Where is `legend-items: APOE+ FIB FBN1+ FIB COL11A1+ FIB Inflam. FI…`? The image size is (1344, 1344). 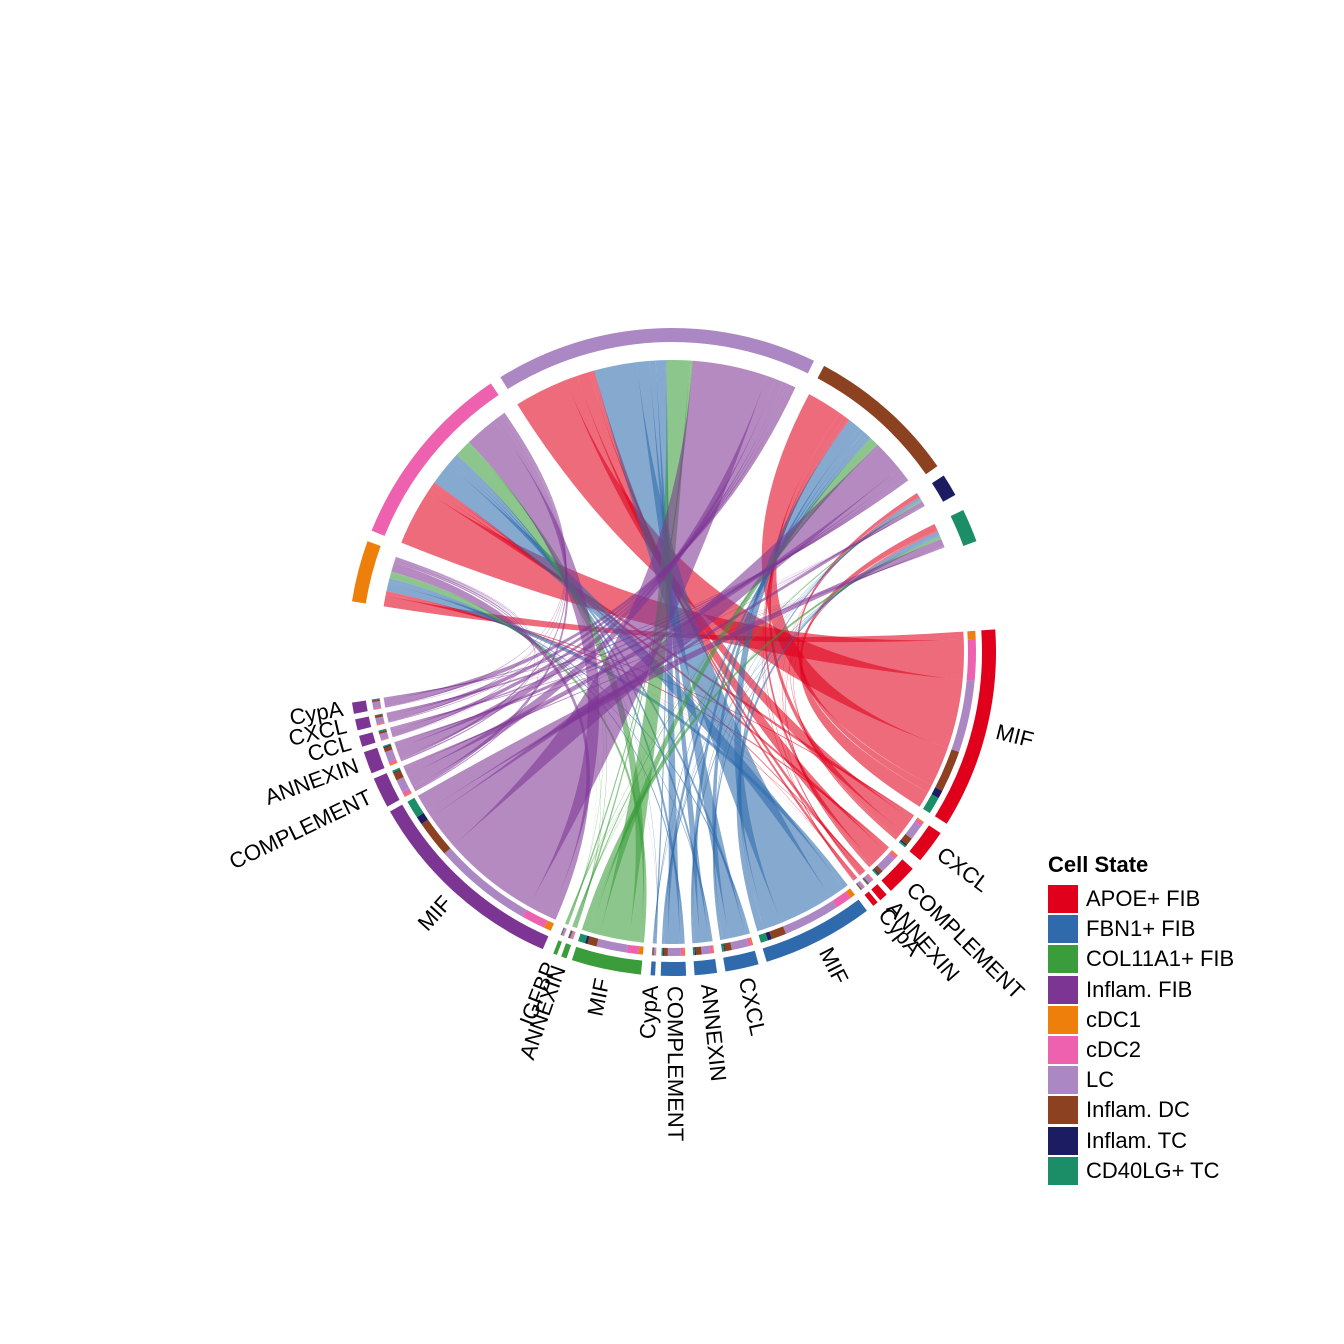
legend-items: APOE+ FIB FBN1+ FIB COL11A1+ FIB Inflam. FI… is located at coordinates (1141, 1035).